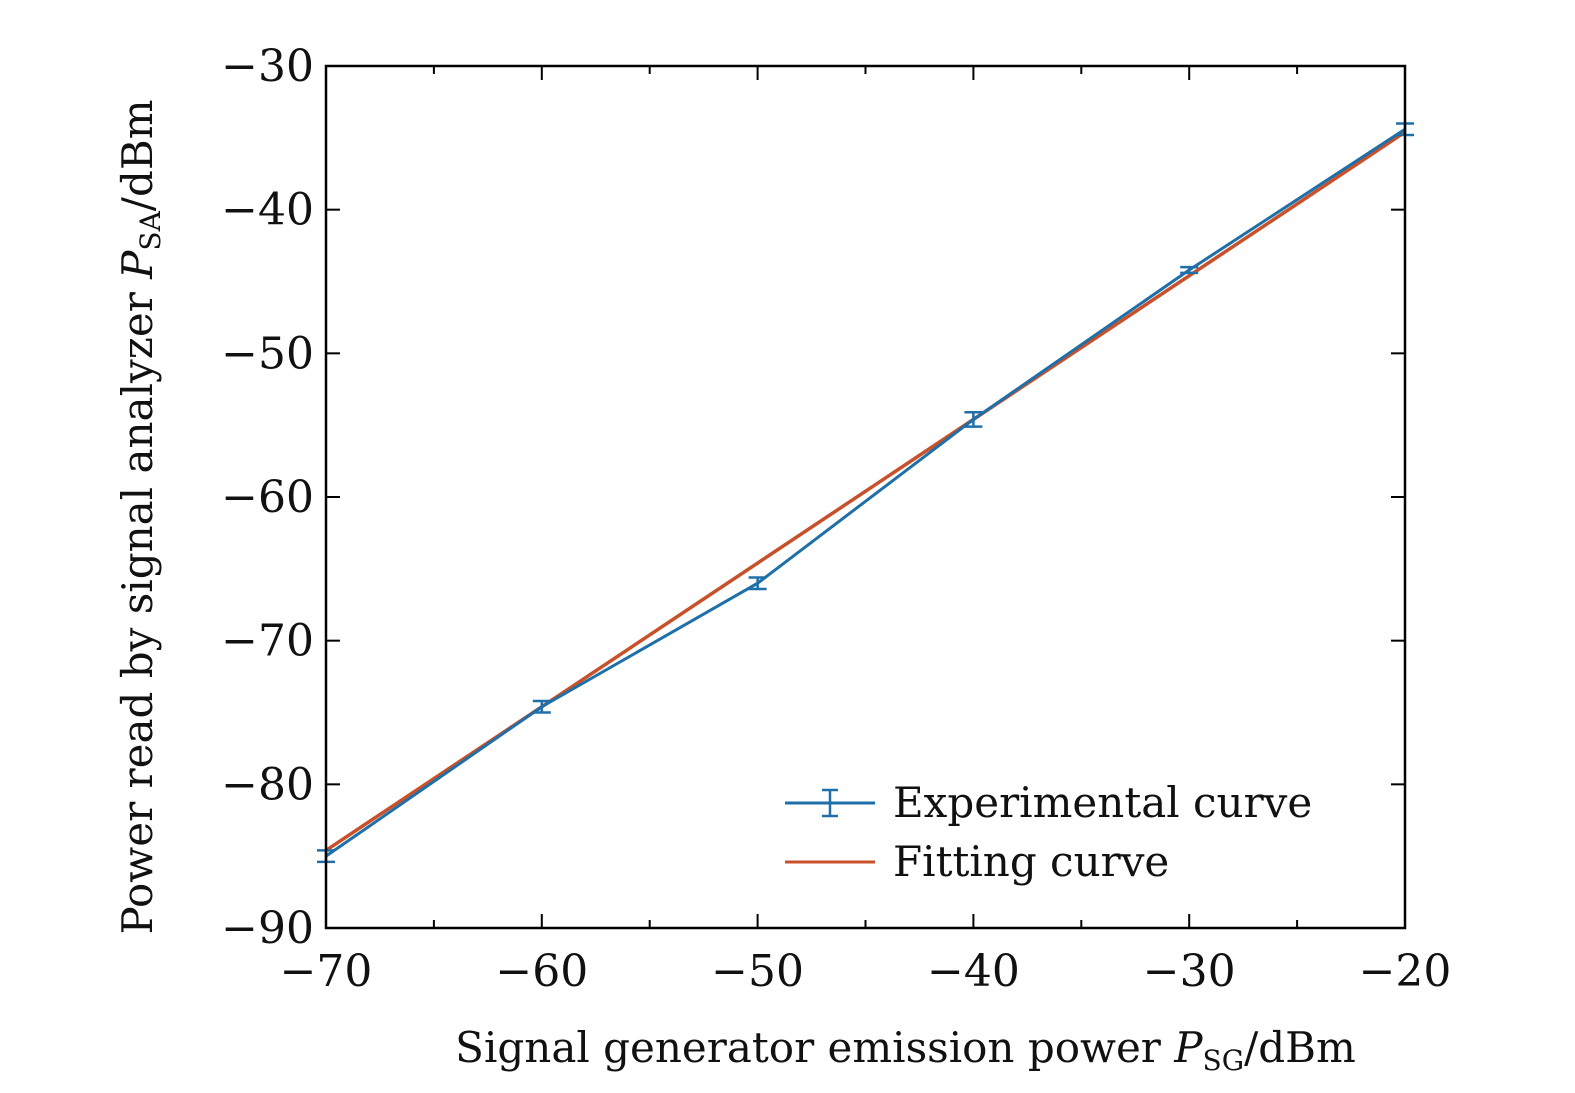 Image resolution: width=1575 pixels, height=1093 pixels. I want to click on legend-item-experimental: Experimental curve, so click(1048, 802).